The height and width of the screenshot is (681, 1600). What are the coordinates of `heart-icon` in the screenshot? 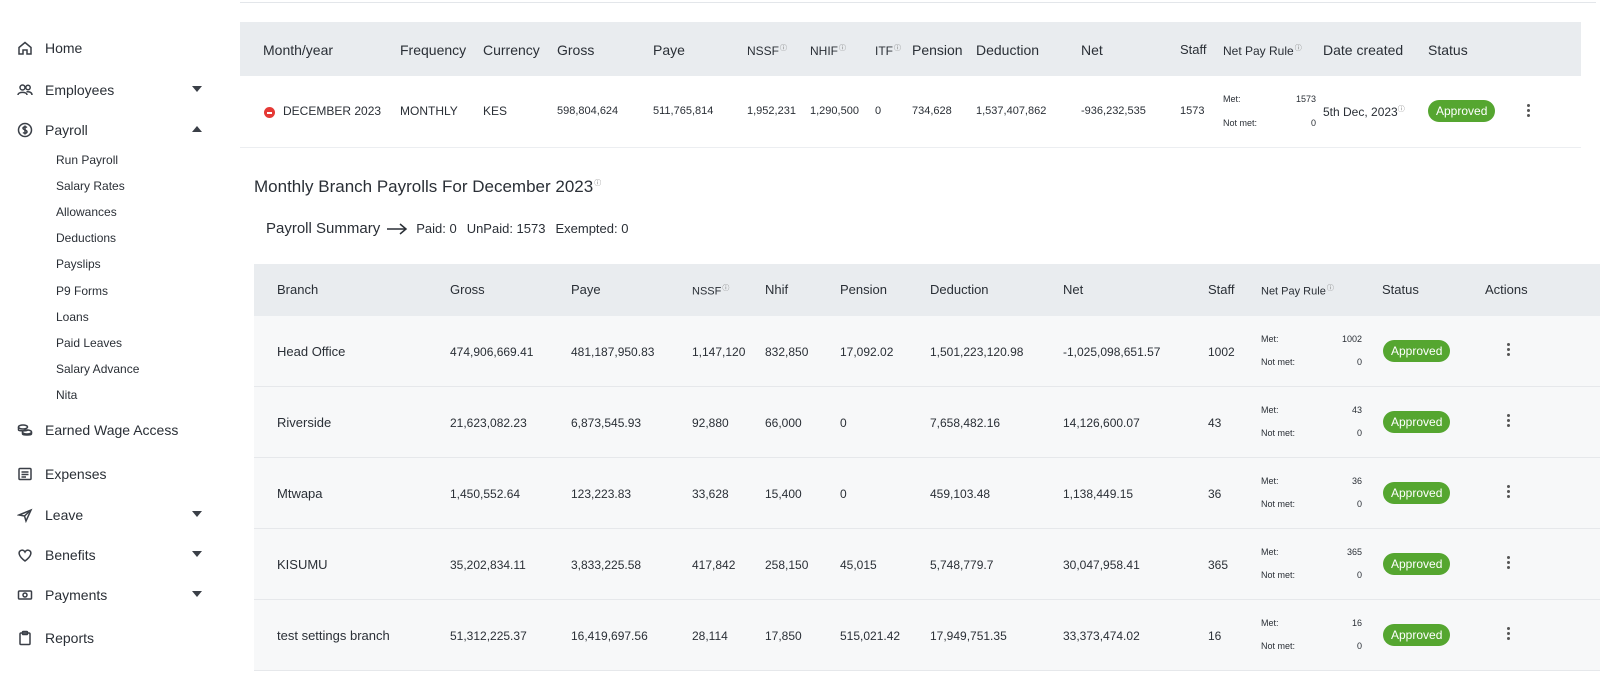 It's located at (25, 555).